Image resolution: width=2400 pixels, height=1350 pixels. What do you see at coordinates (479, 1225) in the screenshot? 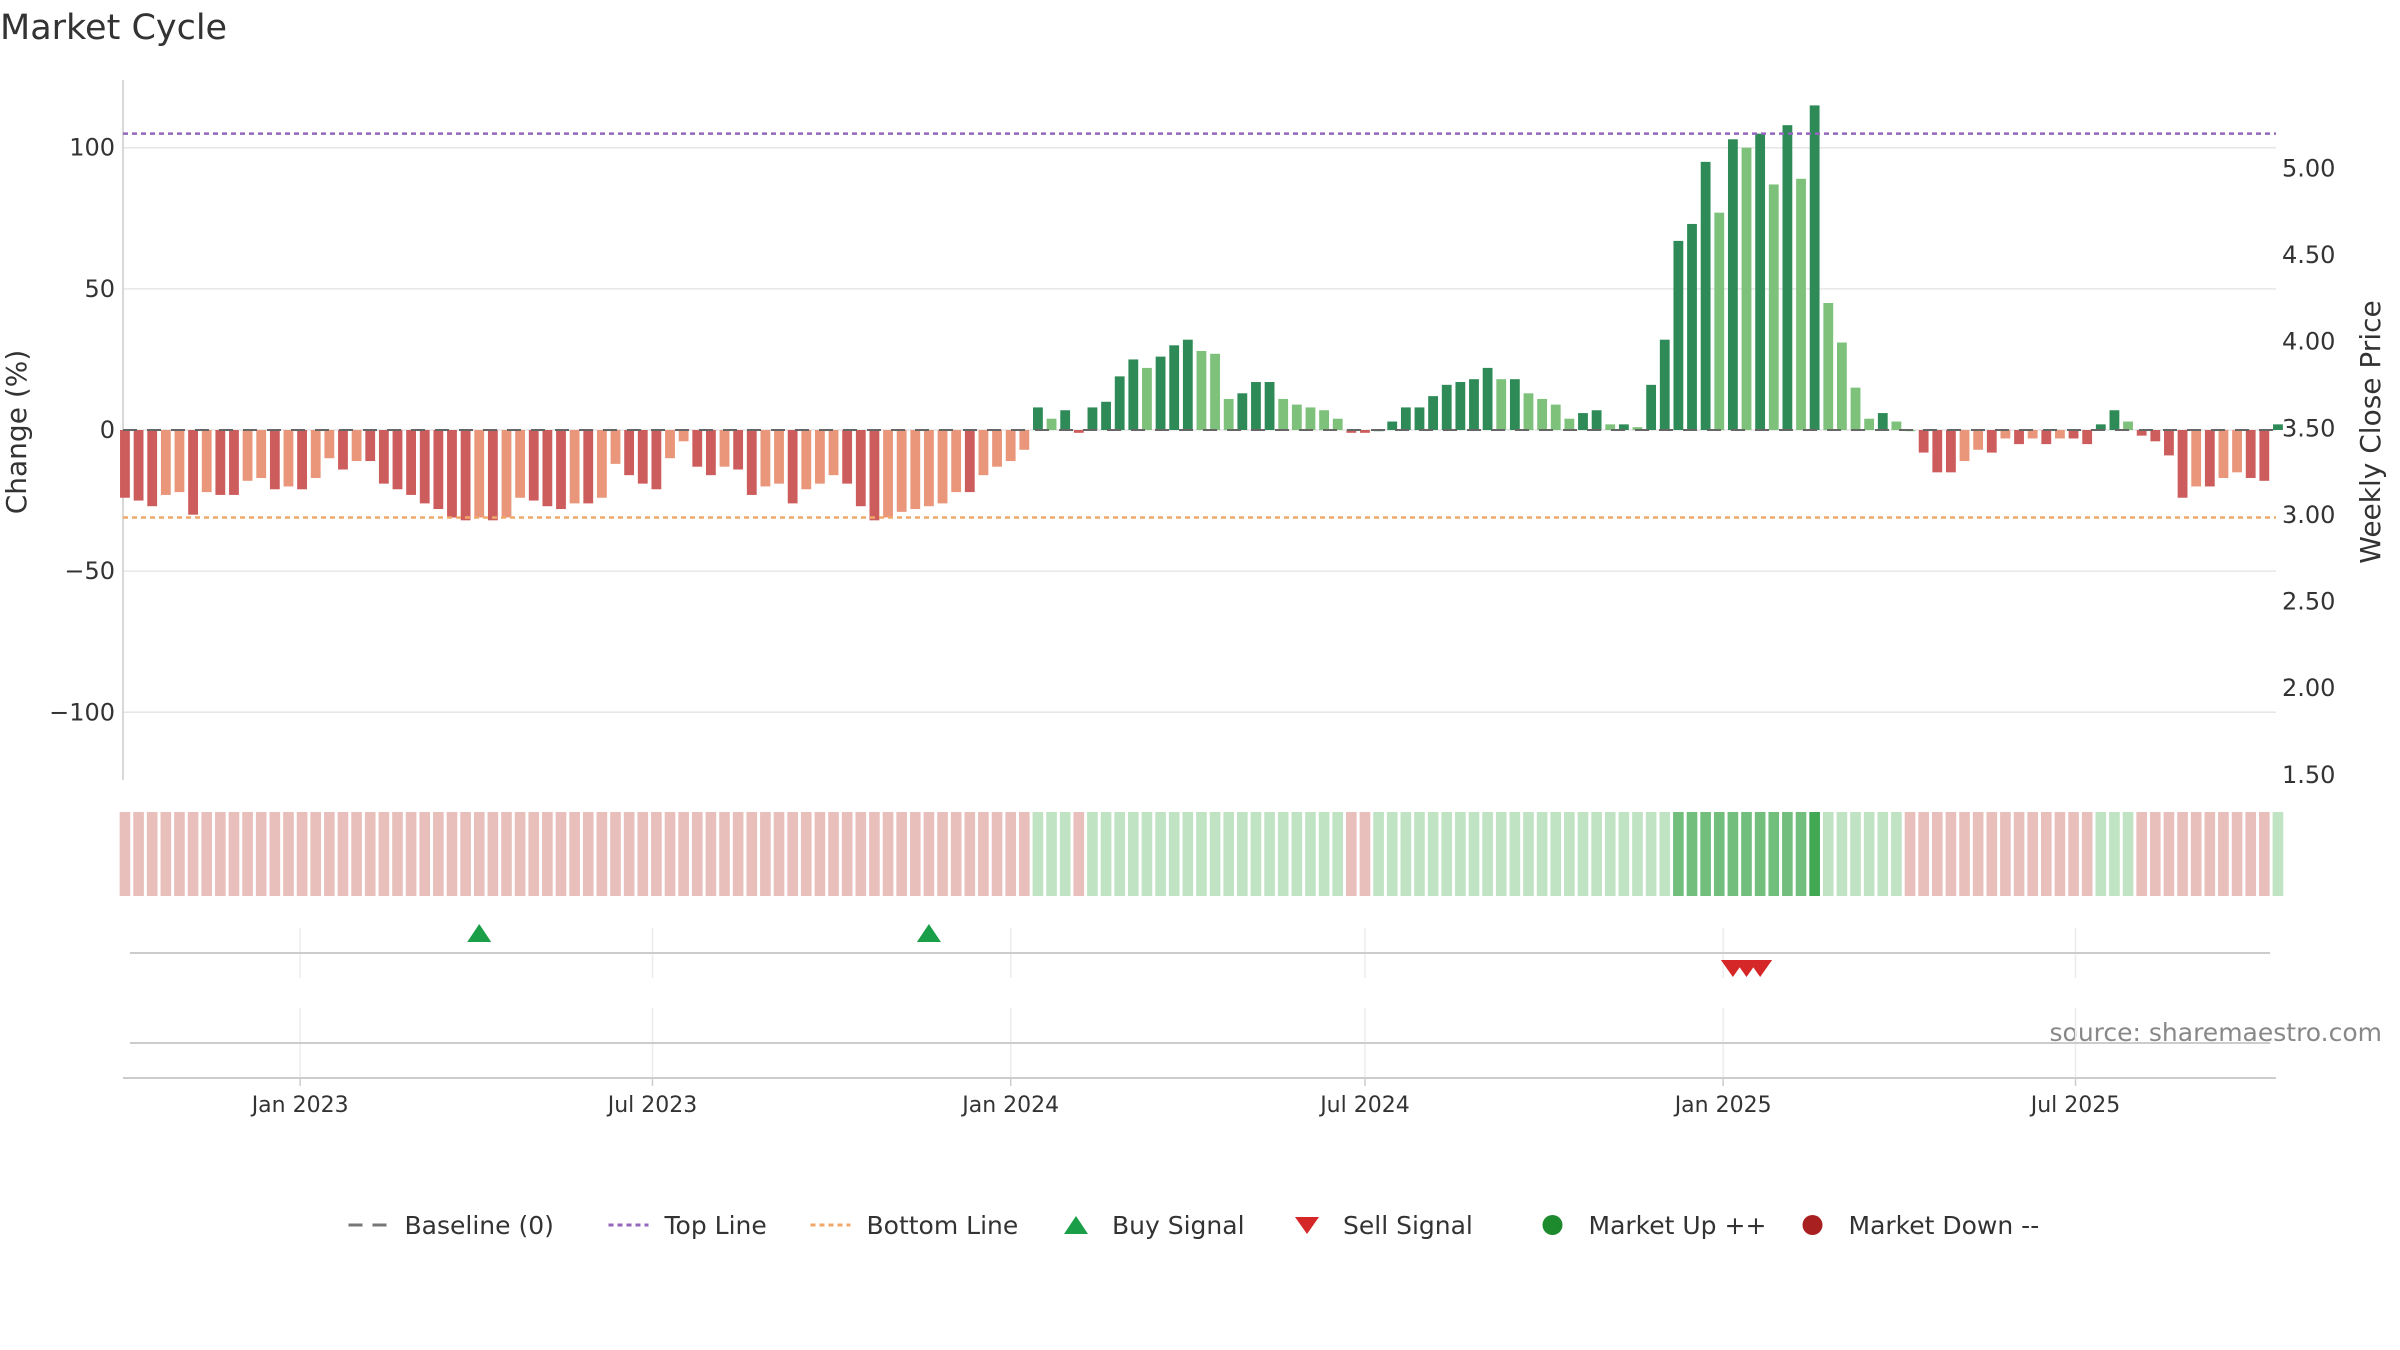
I see `legend-label: Baseline (0)` at bounding box center [479, 1225].